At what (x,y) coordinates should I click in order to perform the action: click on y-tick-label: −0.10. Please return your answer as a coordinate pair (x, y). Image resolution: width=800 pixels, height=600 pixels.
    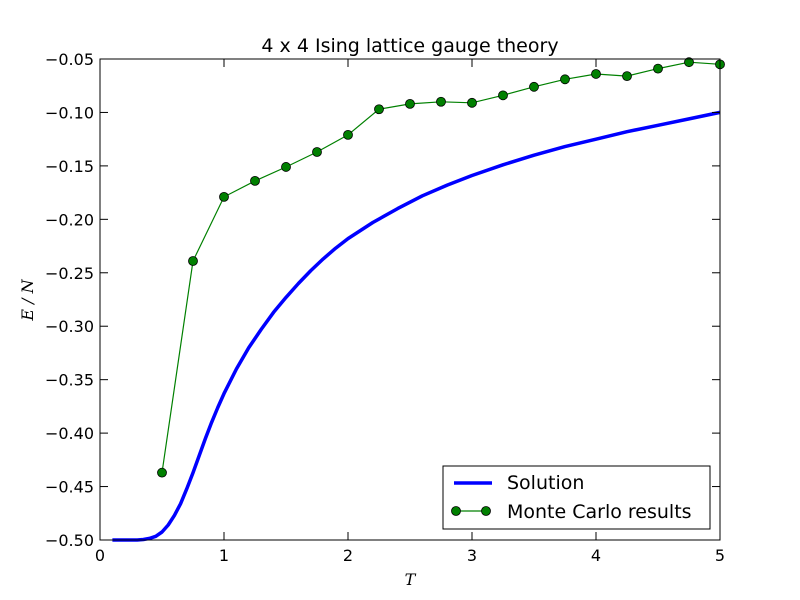
    Looking at the image, I should click on (69, 112).